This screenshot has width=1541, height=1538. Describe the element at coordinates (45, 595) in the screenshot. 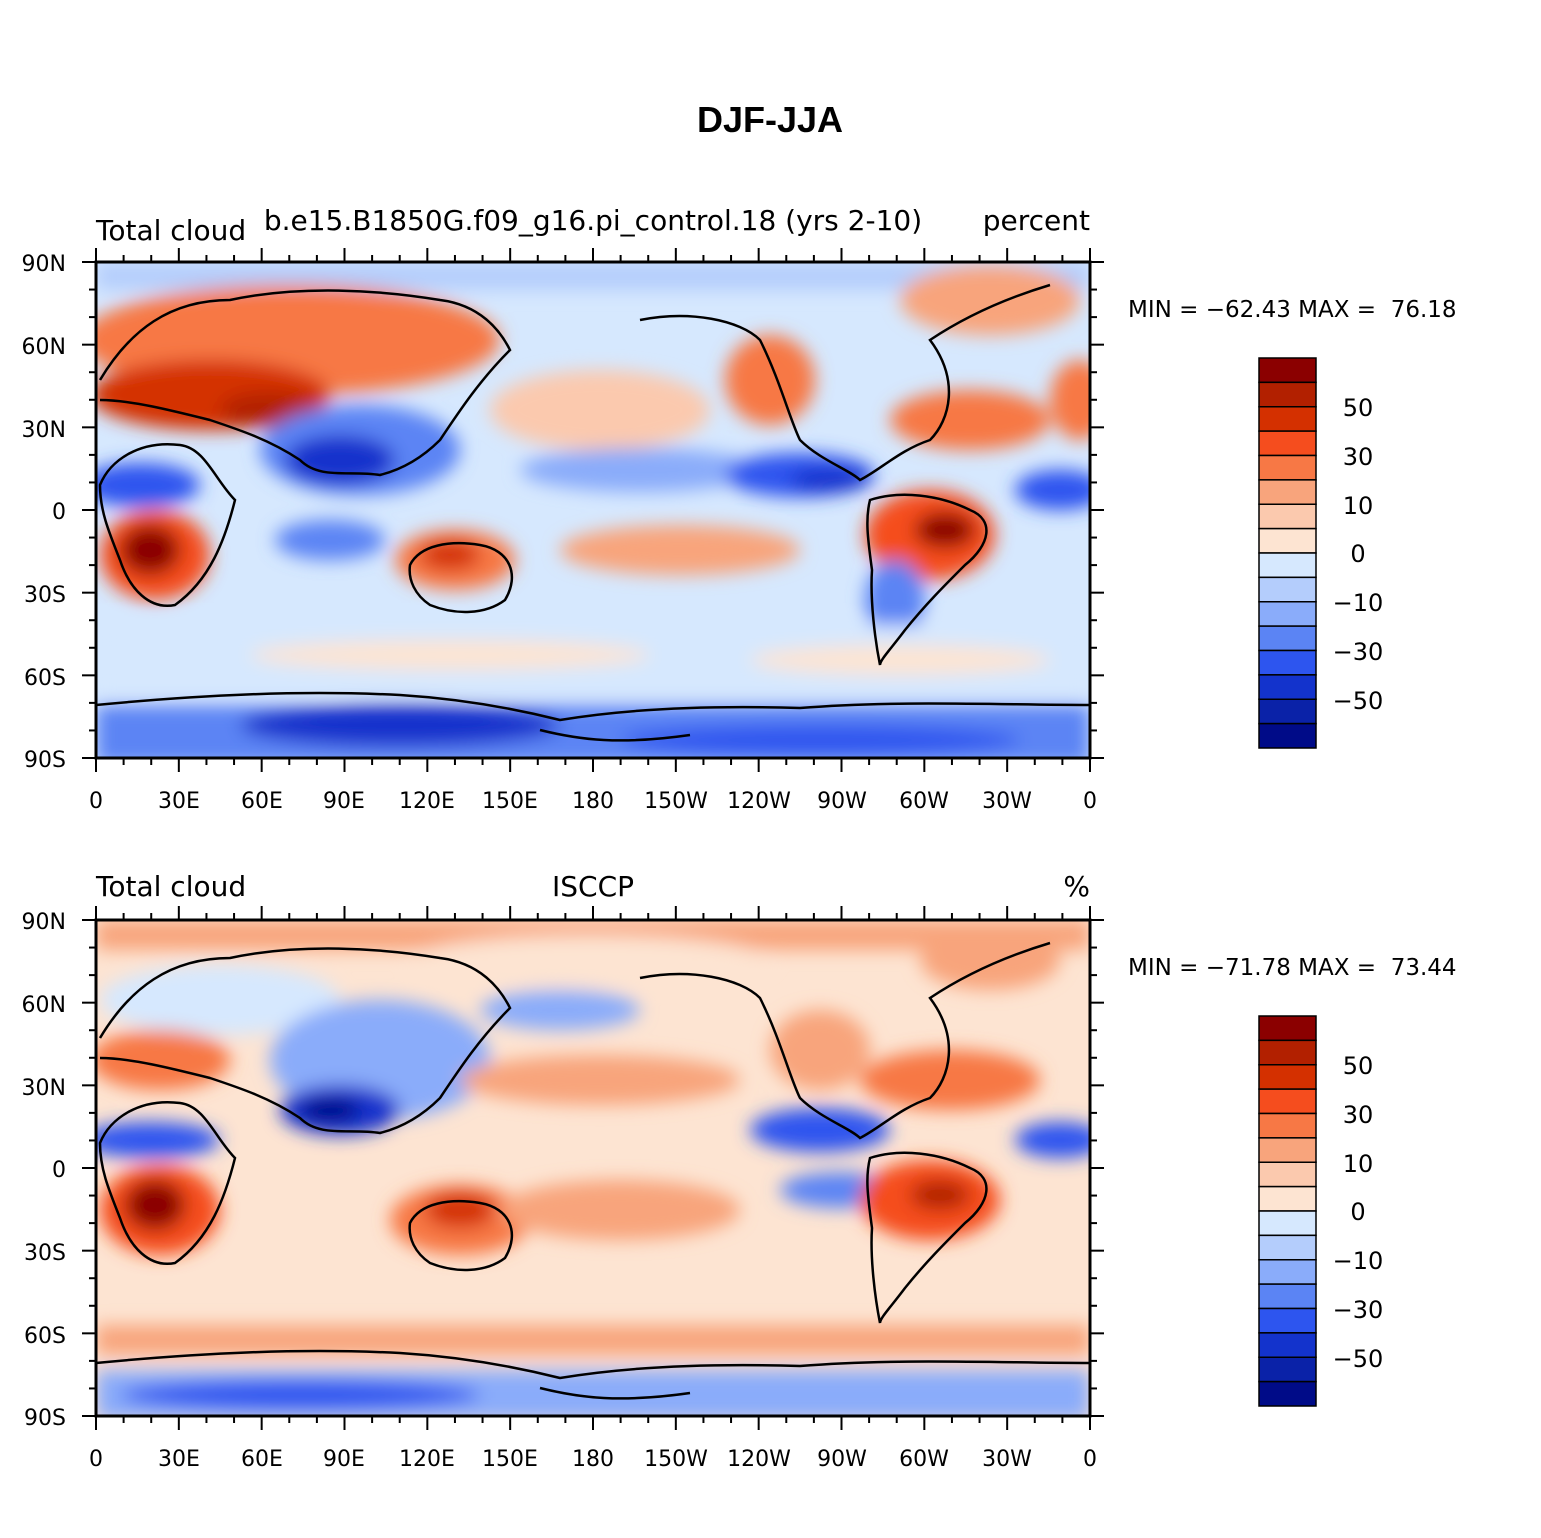

I see `y-tick-label: 30S` at that location.